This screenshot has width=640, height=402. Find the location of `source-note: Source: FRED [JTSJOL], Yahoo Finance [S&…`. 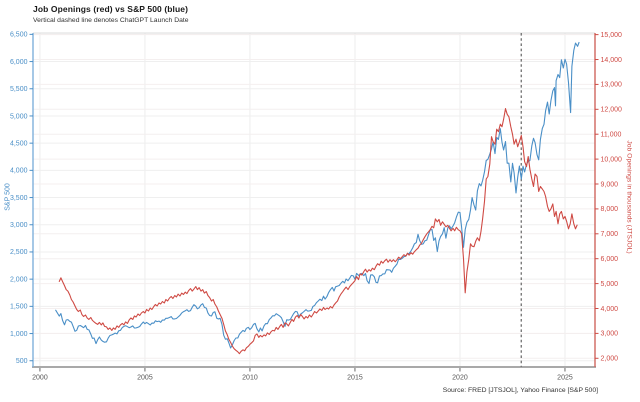

source-note: Source: FRED [JTSJOL], Yahoo Finance [S&… is located at coordinates (520, 390).